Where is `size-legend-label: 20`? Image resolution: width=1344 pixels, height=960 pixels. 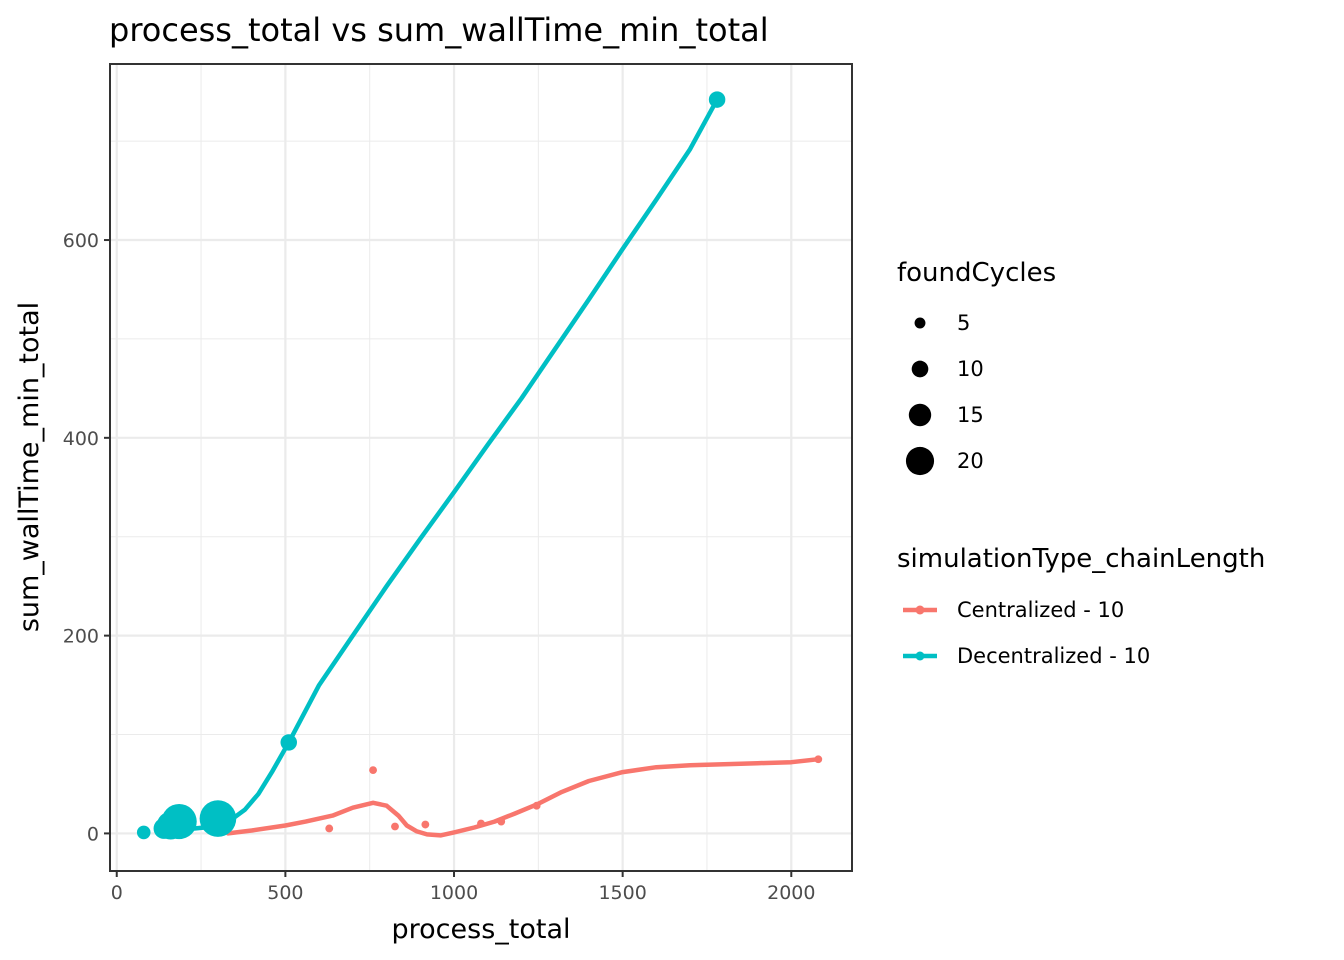
size-legend-label: 20 is located at coordinates (970, 461).